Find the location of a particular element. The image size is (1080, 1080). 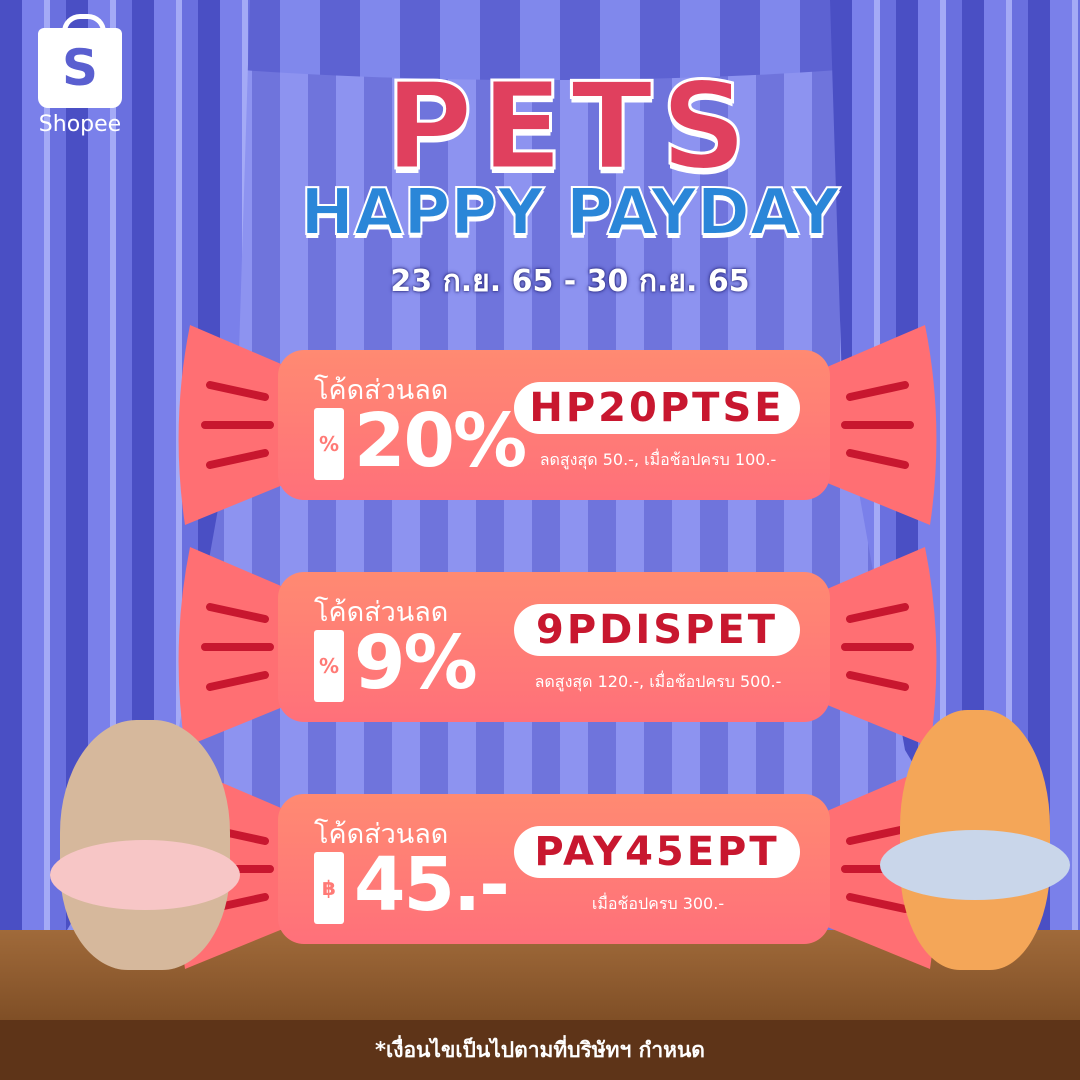

voucher-code: PAY45EPT is located at coordinates (657, 852).